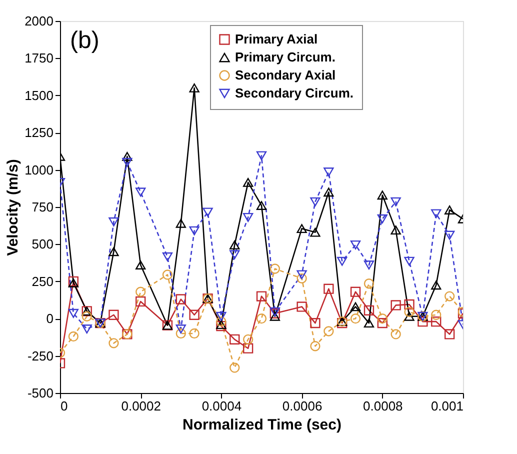  What do you see at coordinates (39, 58) in the screenshot?
I see `y-tick-label: 1750` at bounding box center [39, 58].